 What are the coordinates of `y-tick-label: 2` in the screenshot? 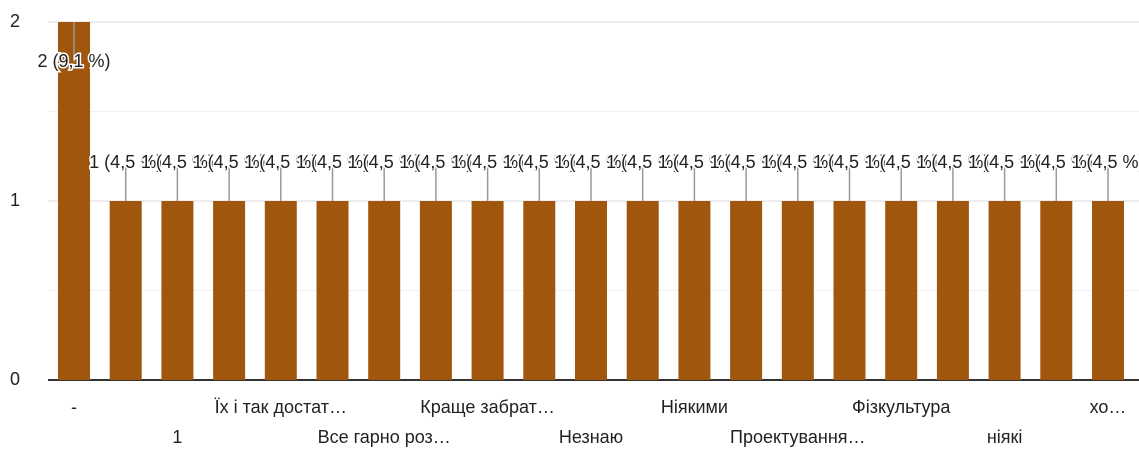 It's located at (15, 21).